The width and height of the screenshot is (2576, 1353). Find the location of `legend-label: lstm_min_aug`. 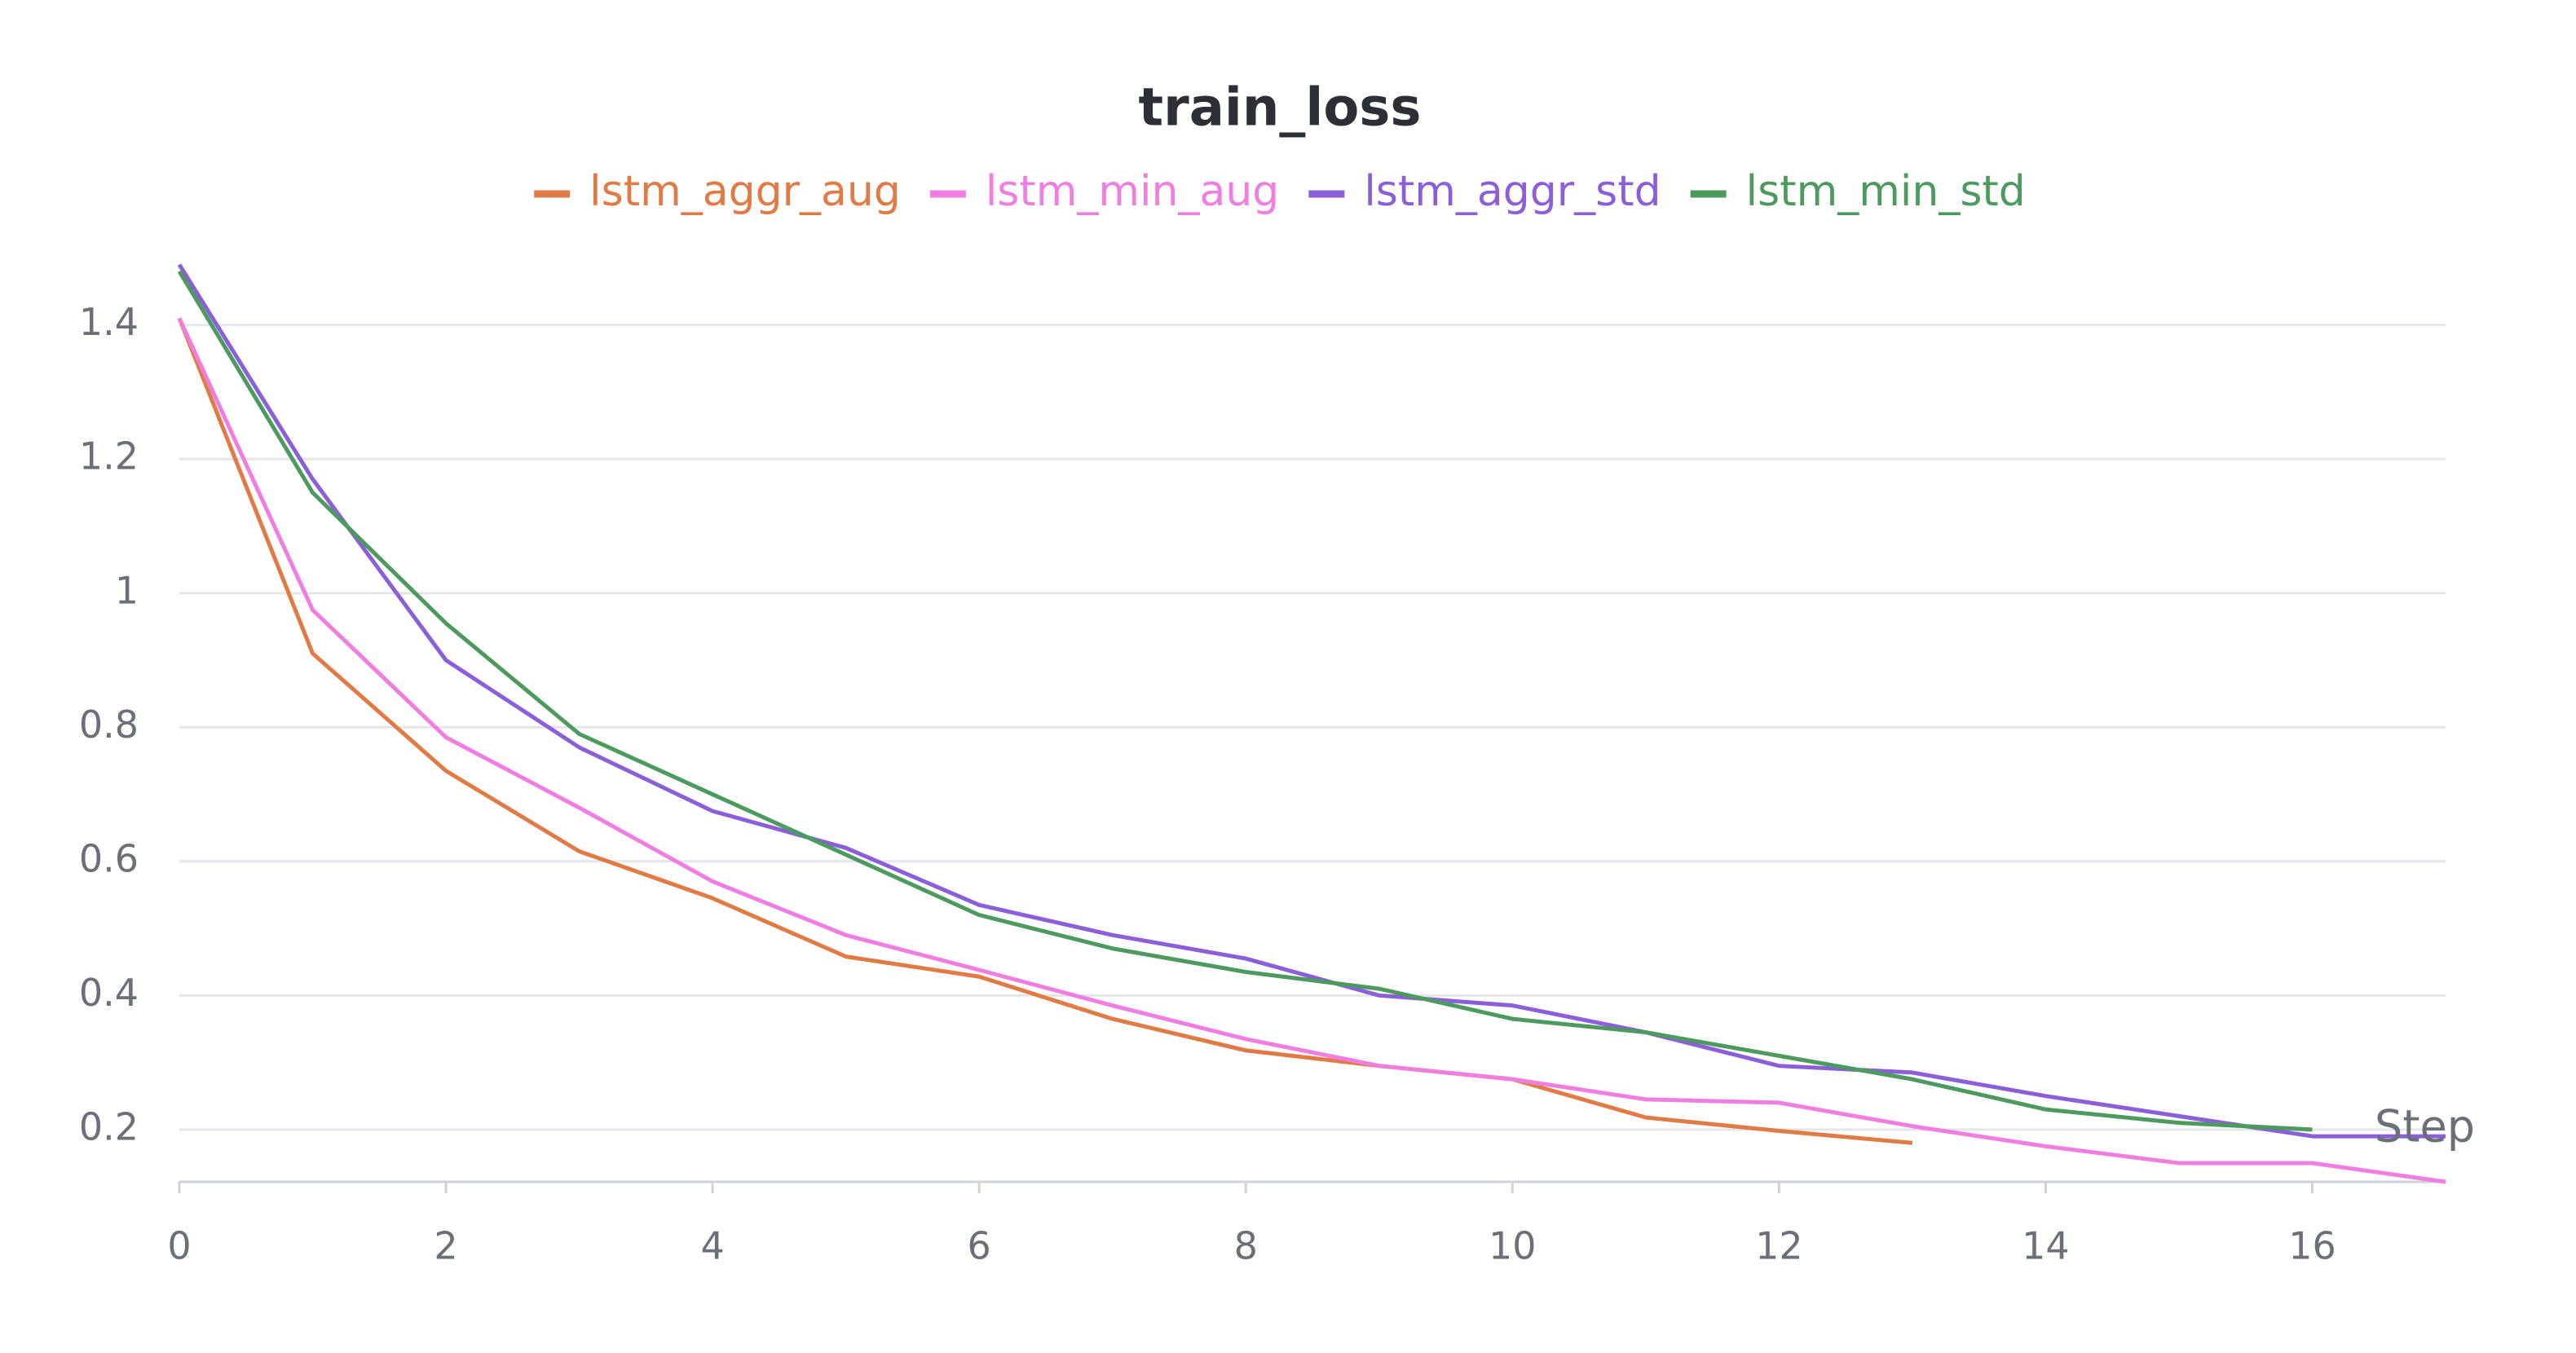

legend-label: lstm_min_aug is located at coordinates (1132, 191).